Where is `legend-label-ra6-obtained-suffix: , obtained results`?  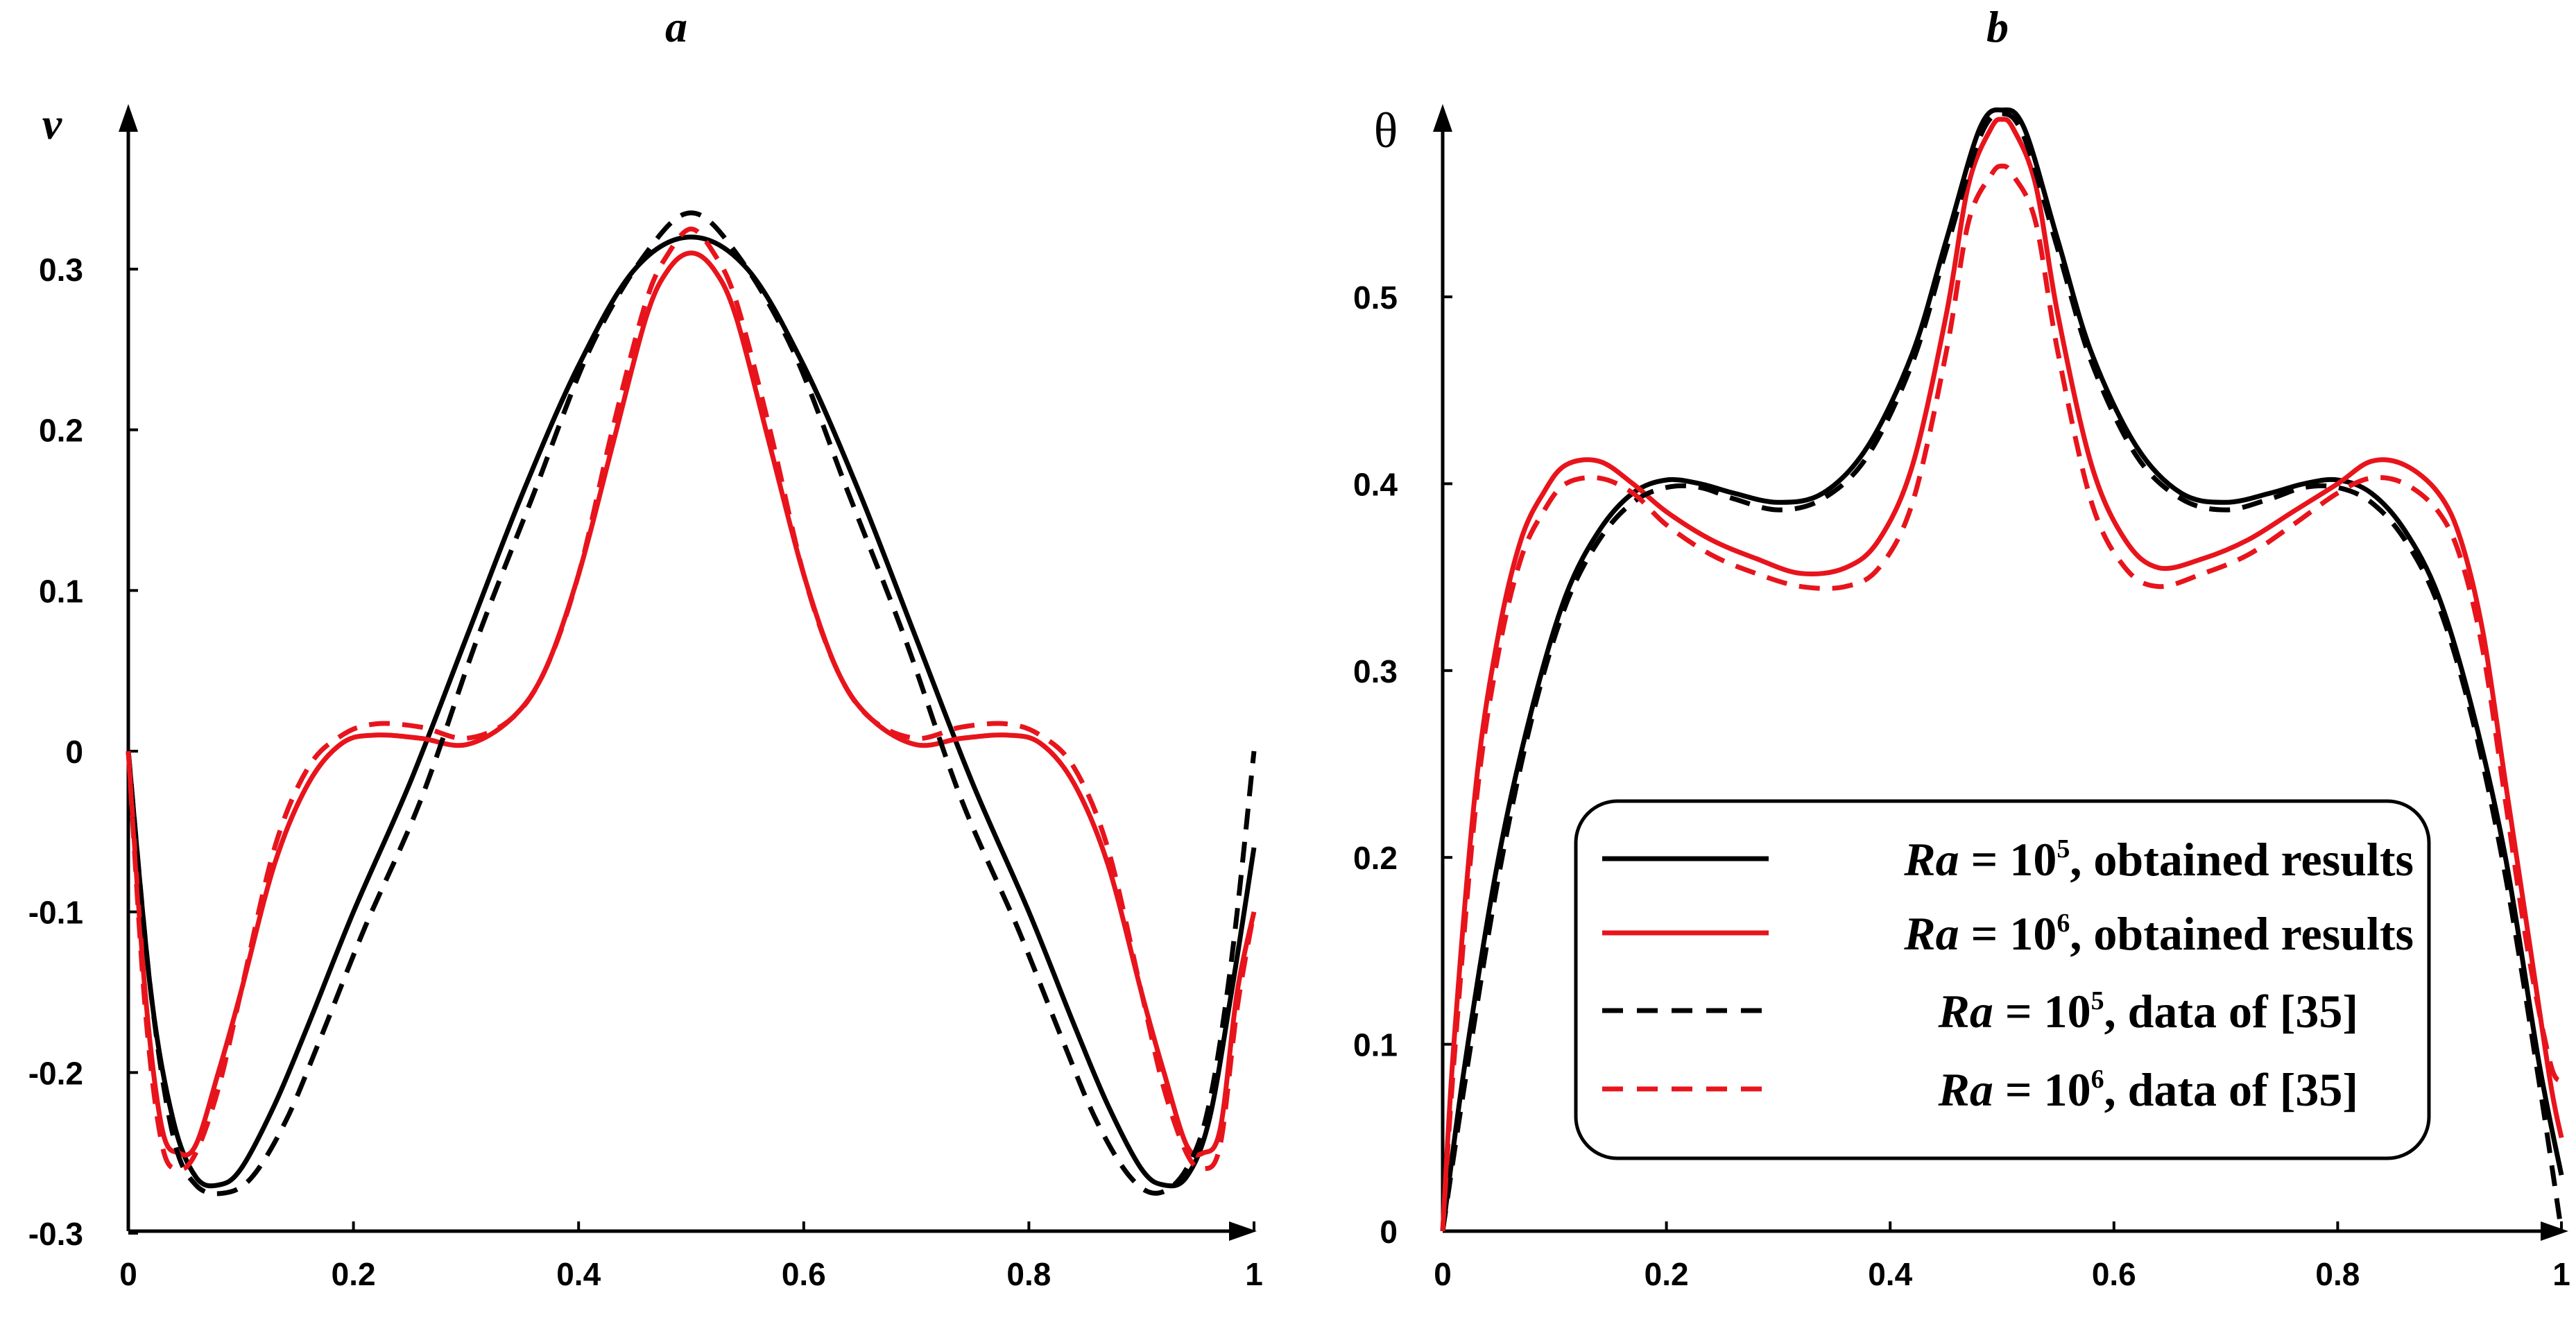
legend-label-ra6-obtained-suffix: , obtained results is located at coordinates (2242, 934).